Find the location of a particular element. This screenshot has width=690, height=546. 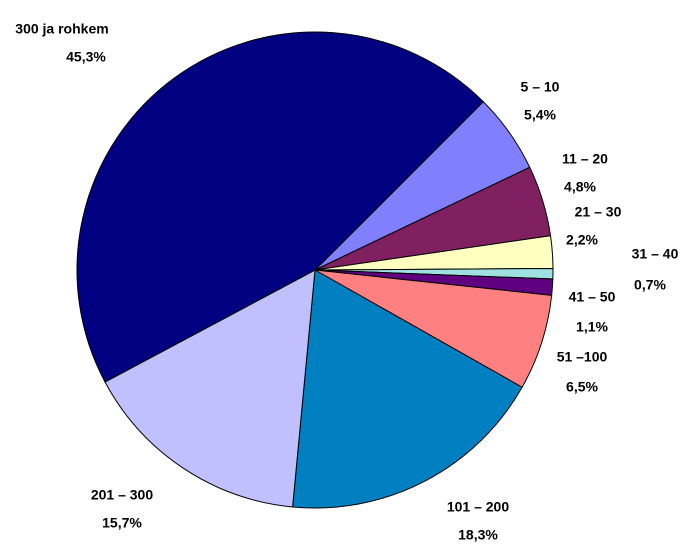

category-label: 201 – 300 is located at coordinates (122, 495).